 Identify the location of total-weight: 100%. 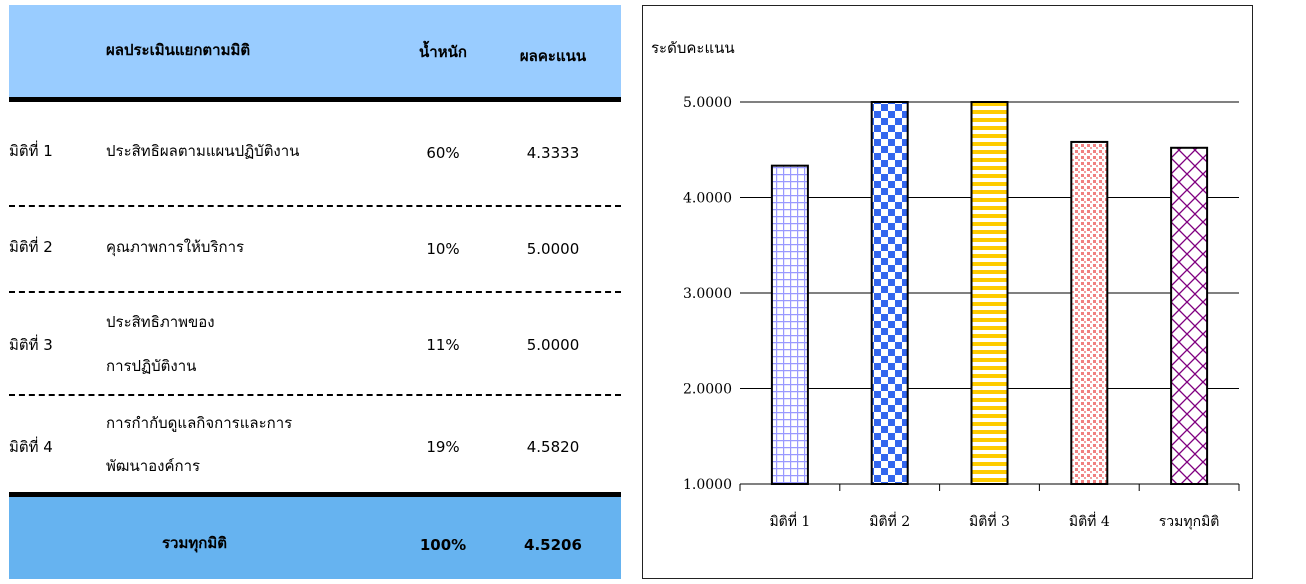
(443, 545).